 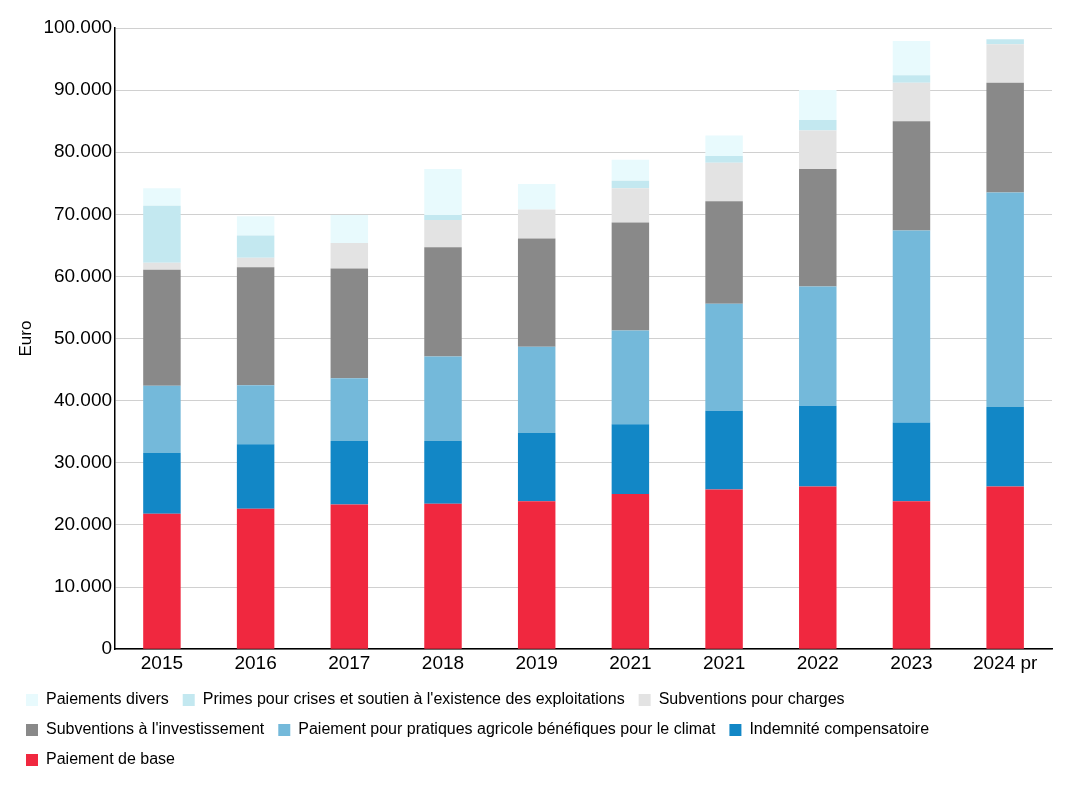 I want to click on y-tick-label: 50.000, so click(x=83, y=337).